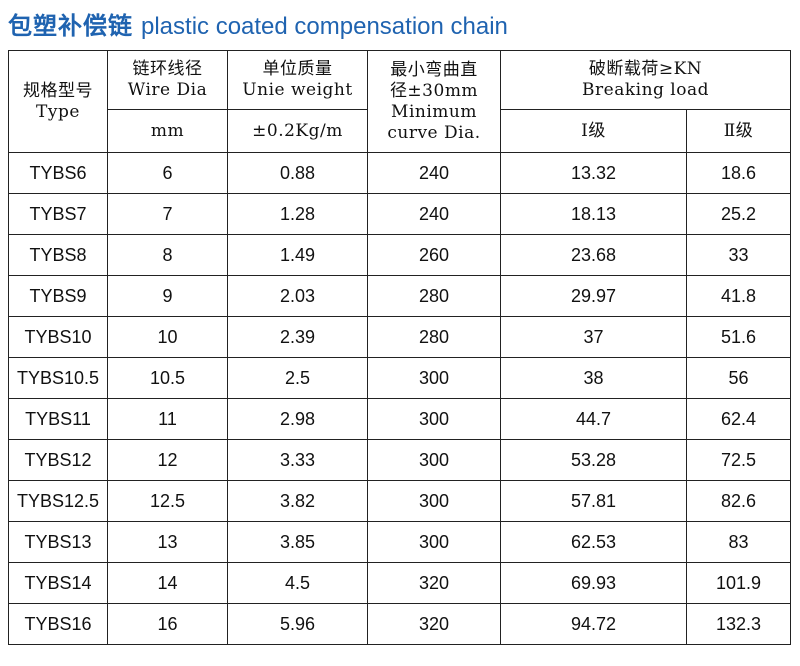 The height and width of the screenshot is (666, 800). What do you see at coordinates (58, 460) in the screenshot?
I see `data-cell: TYBS12` at bounding box center [58, 460].